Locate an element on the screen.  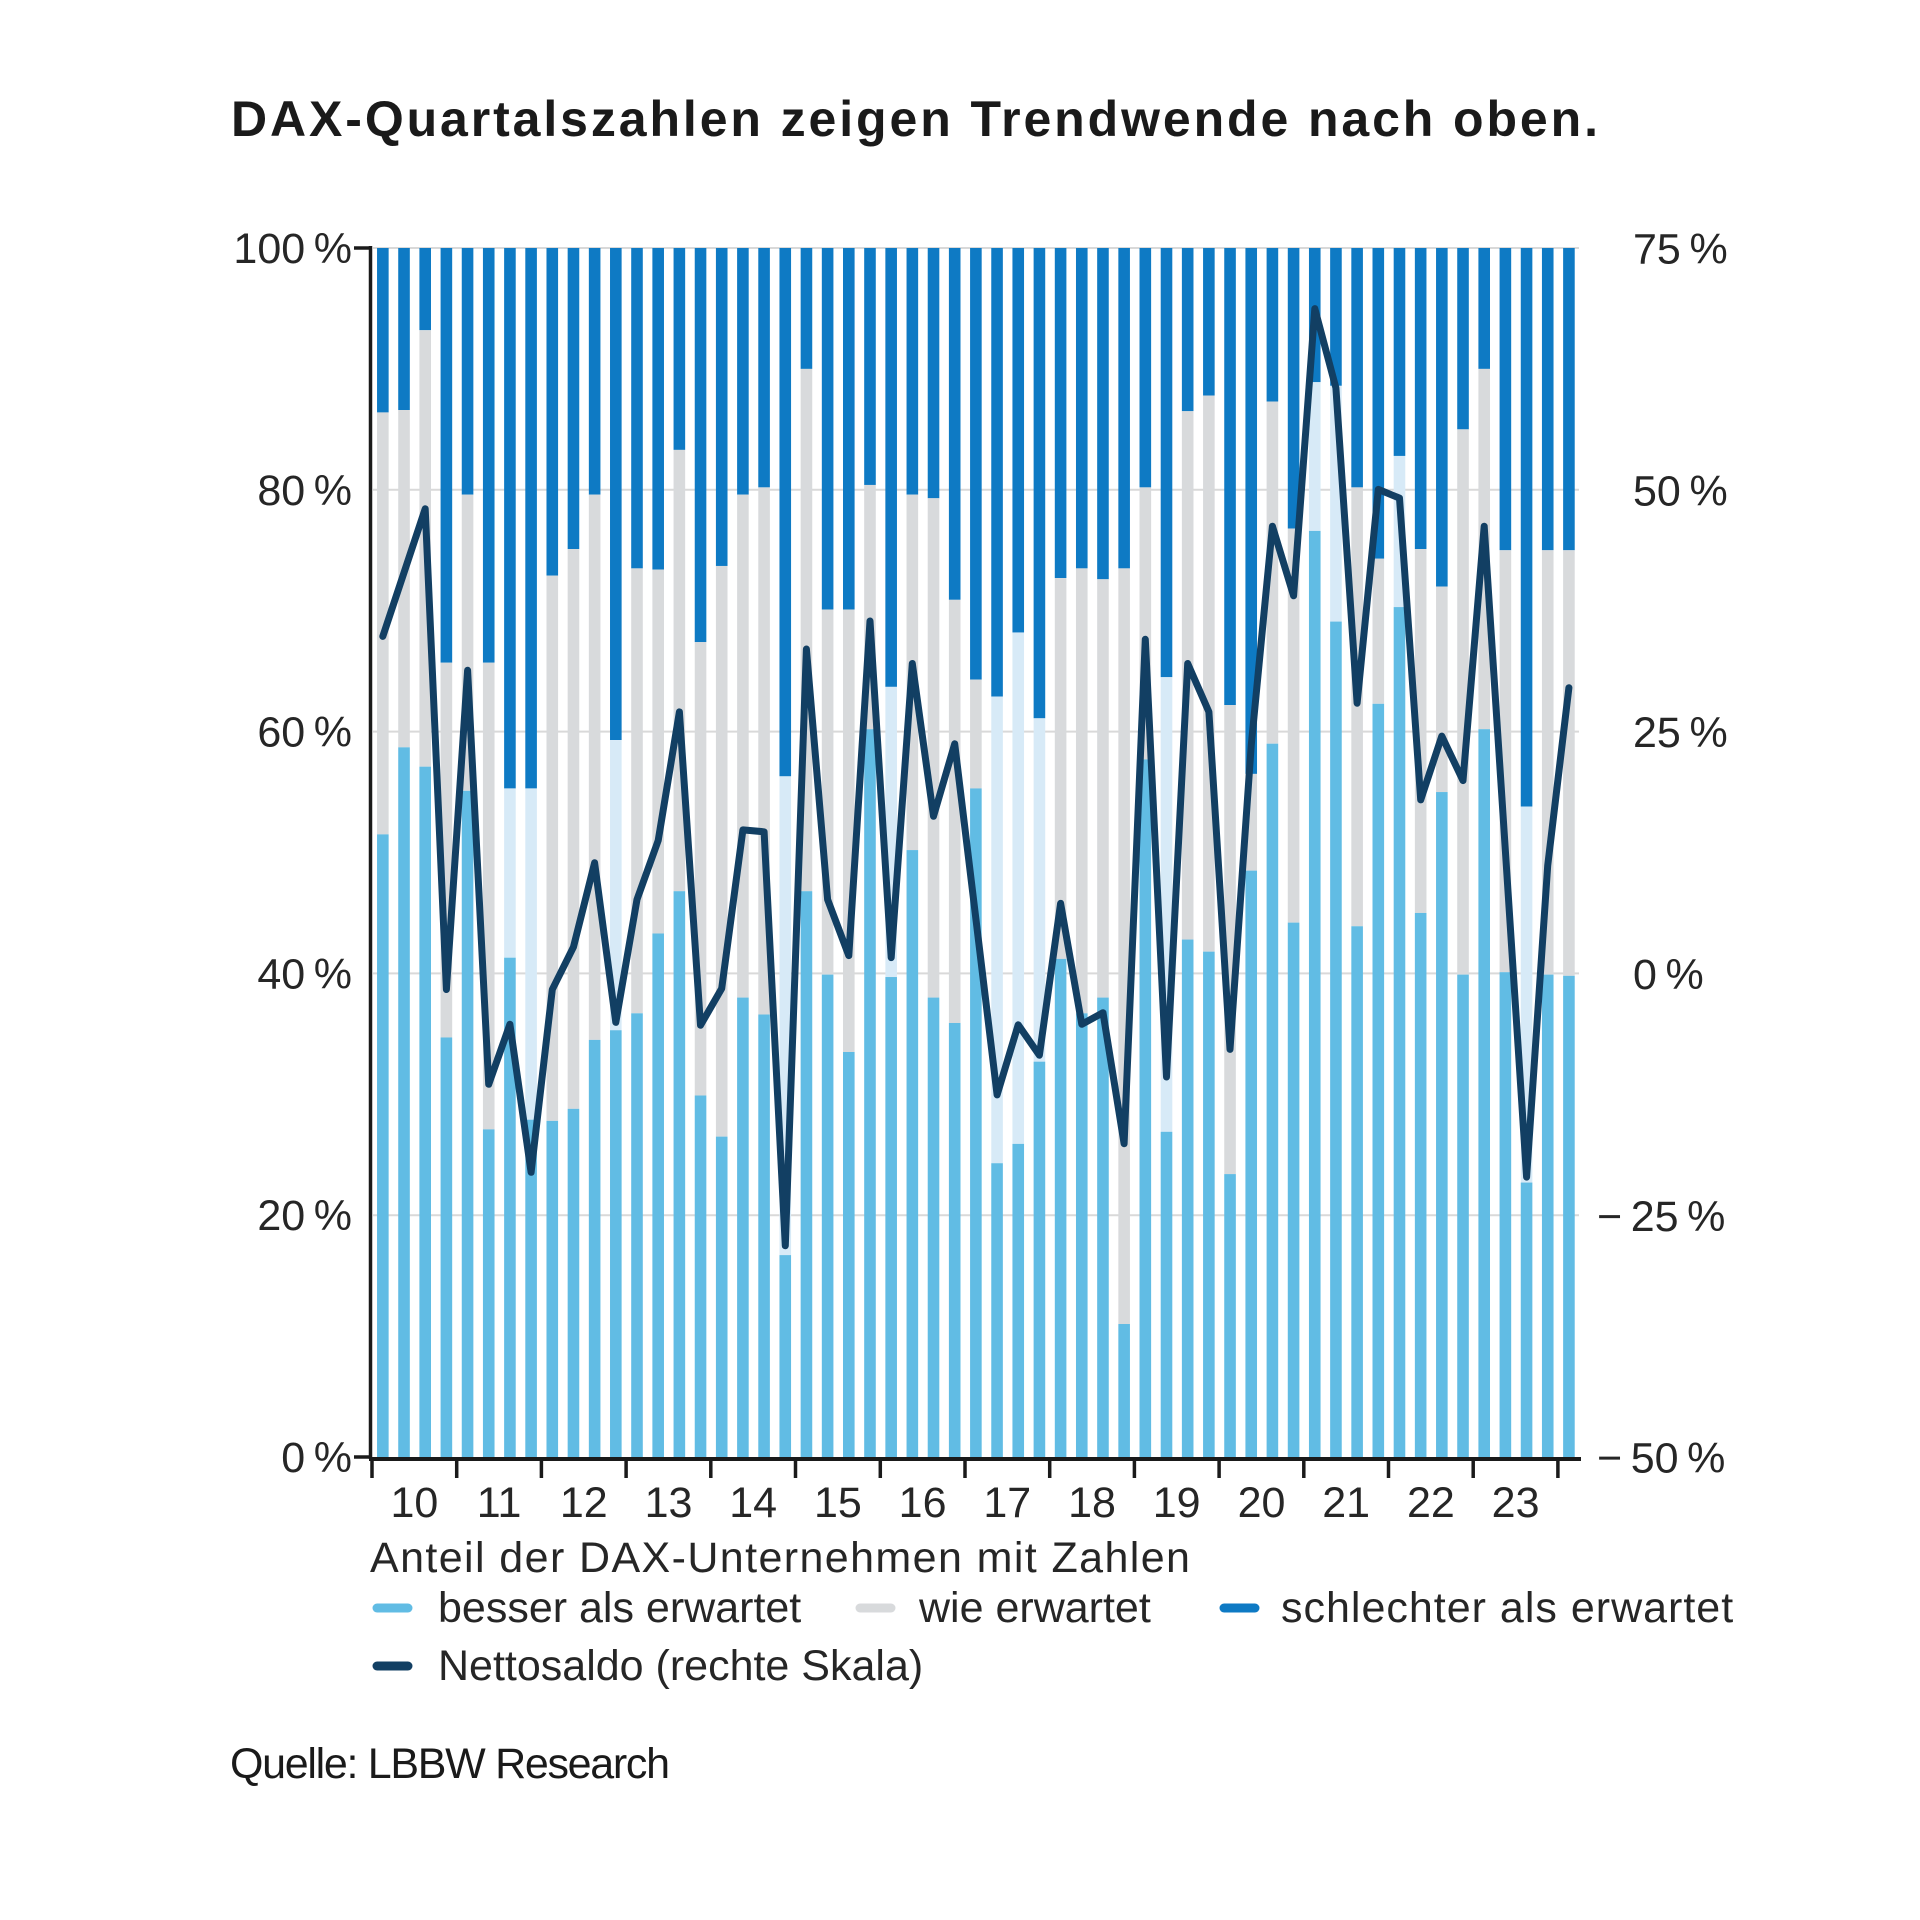
svg-text: 20 is located at coordinates (1262, 1503).